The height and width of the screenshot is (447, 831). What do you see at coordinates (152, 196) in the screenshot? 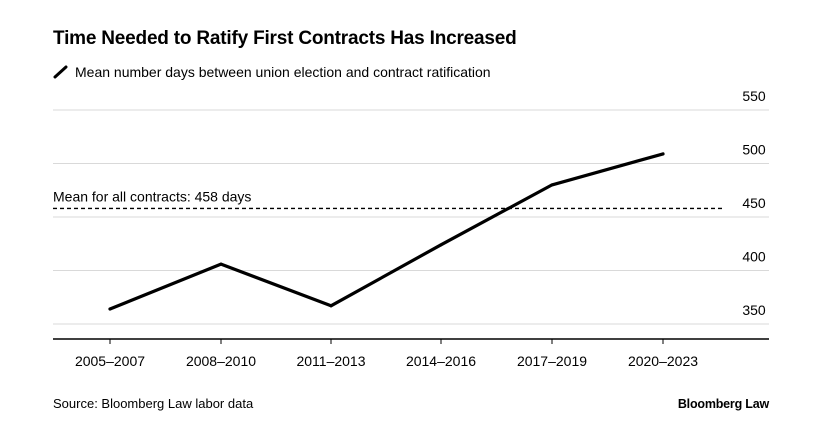
I see `mean-reference-label: Mean for all contracts: 458 days` at bounding box center [152, 196].